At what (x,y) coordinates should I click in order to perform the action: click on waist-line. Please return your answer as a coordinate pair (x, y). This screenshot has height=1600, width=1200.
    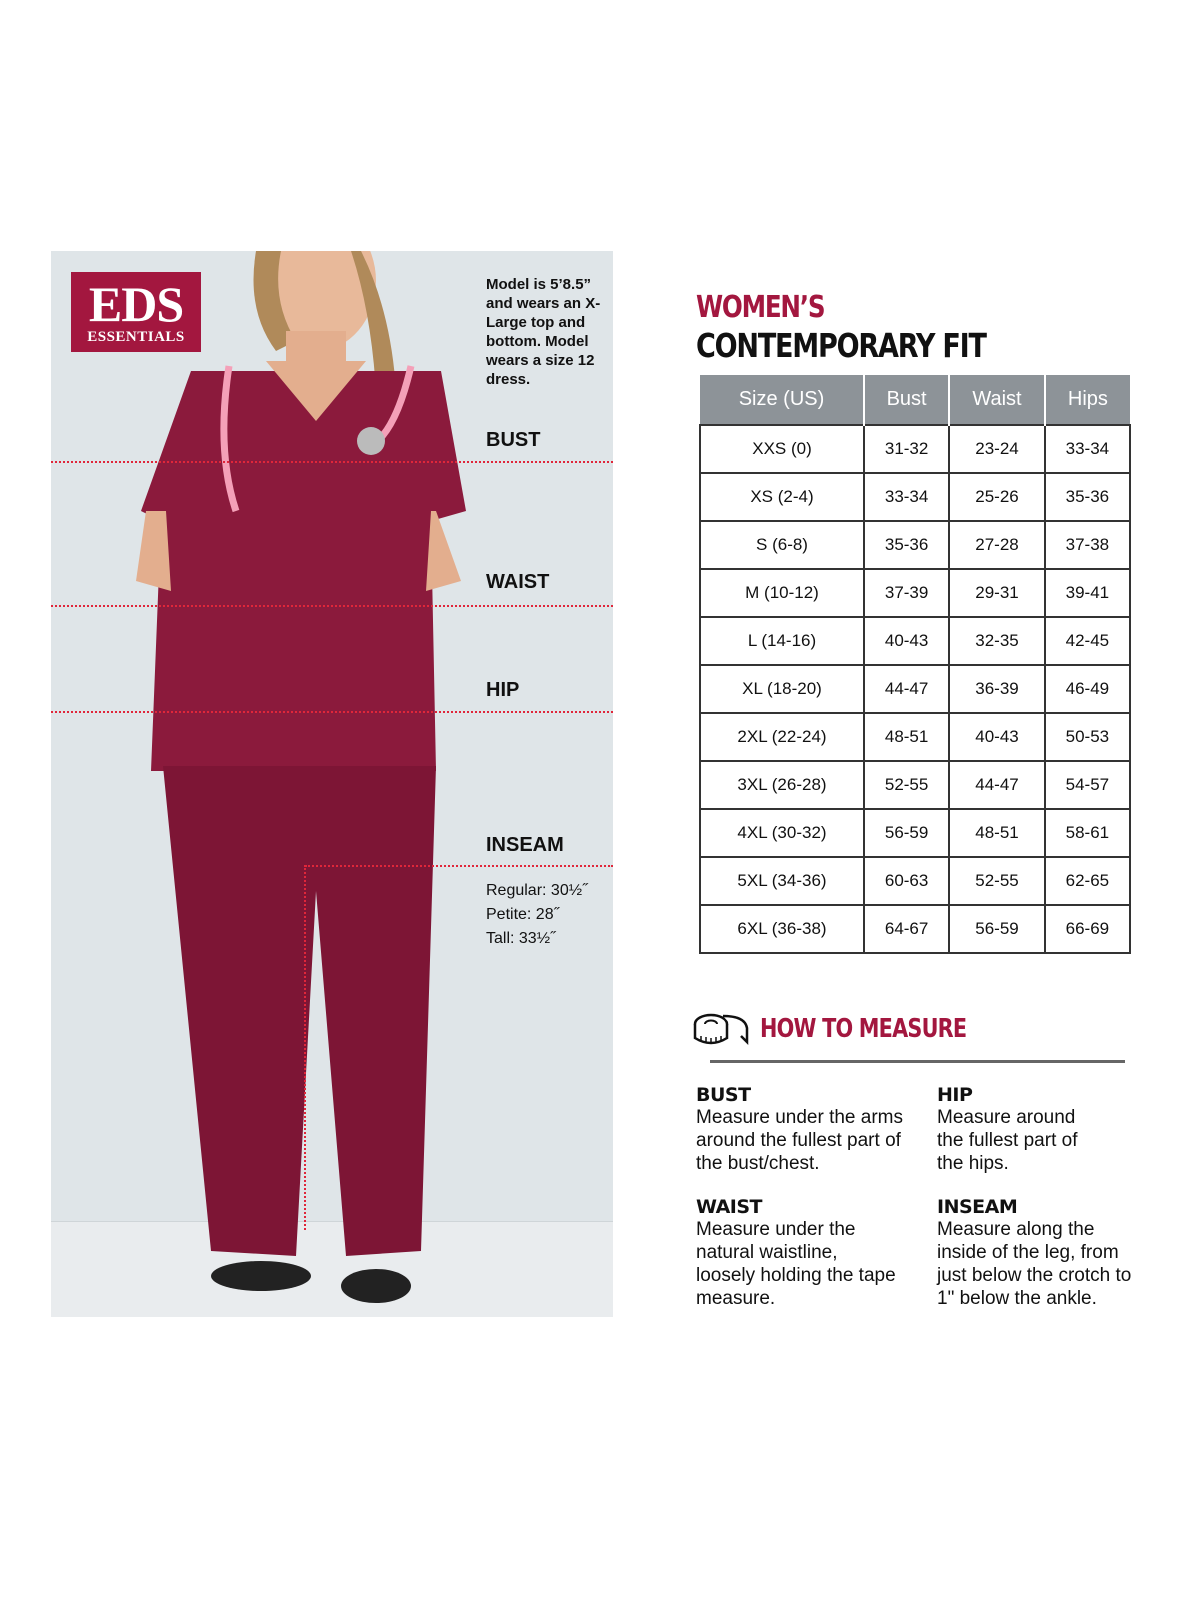
    Looking at the image, I should click on (332, 606).